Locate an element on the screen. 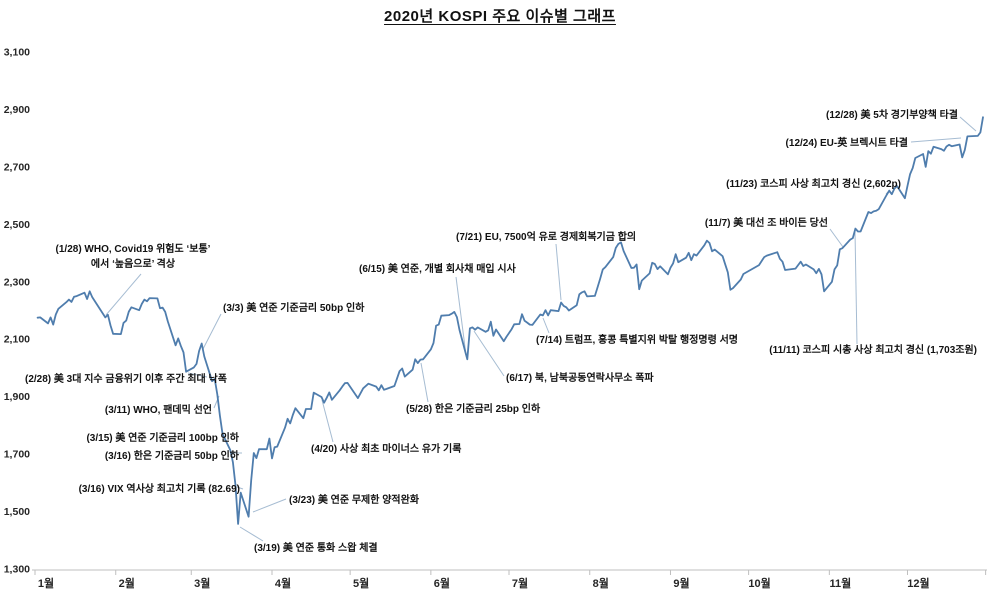  y-axis-label: 2,300 is located at coordinates (17, 282).